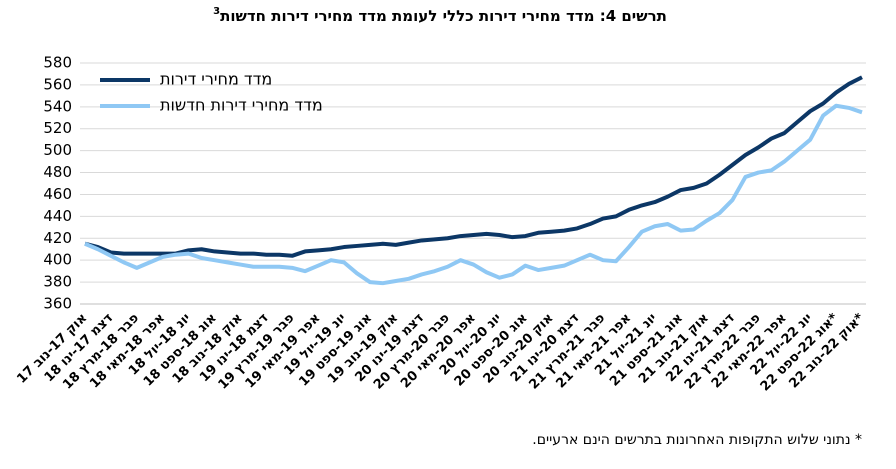 This screenshot has width=896, height=469. Describe the element at coordinates (57, 150) in the screenshot. I see `y-tick-label: 500` at that location.